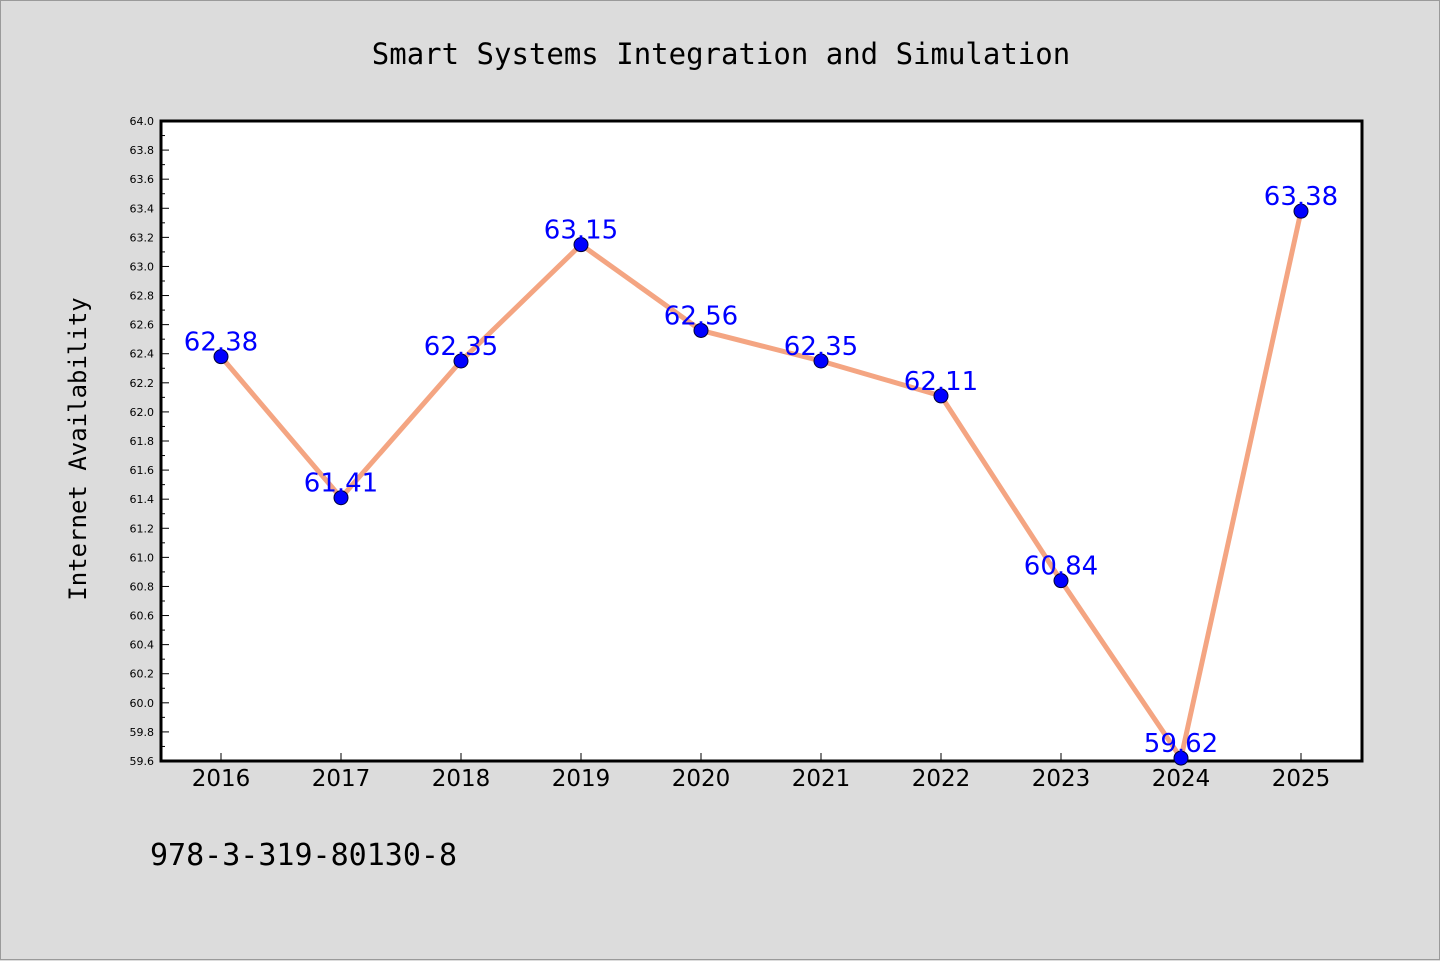 Image resolution: width=1440 pixels, height=961 pixels. I want to click on x-tick-label: 2025, so click(1301, 779).